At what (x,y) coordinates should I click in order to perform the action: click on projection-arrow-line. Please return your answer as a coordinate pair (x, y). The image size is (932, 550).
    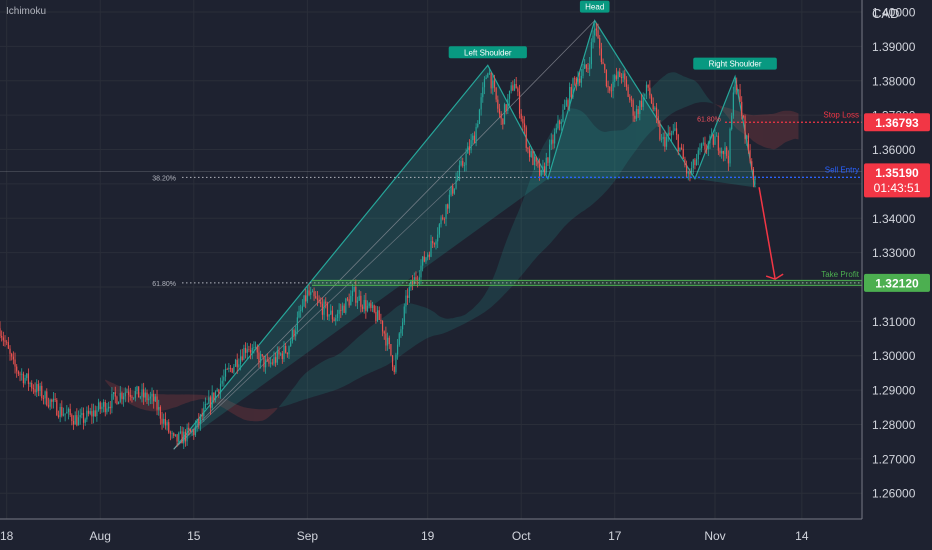
    Looking at the image, I should click on (767, 233).